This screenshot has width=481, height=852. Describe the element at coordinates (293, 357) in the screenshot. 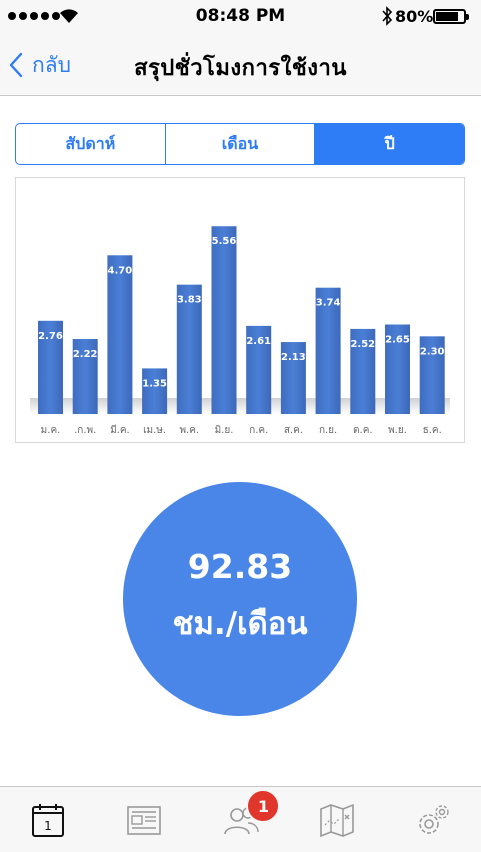

I see `bar-value-label-7: 2.13` at that location.